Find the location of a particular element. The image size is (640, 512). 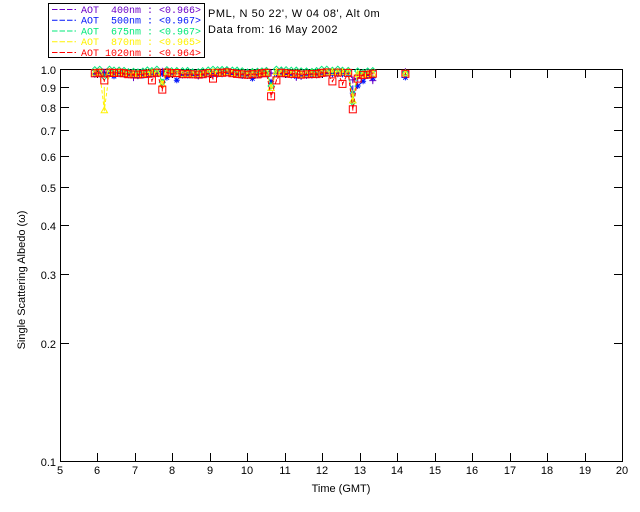

svg-text: 7 is located at coordinates (135, 471).